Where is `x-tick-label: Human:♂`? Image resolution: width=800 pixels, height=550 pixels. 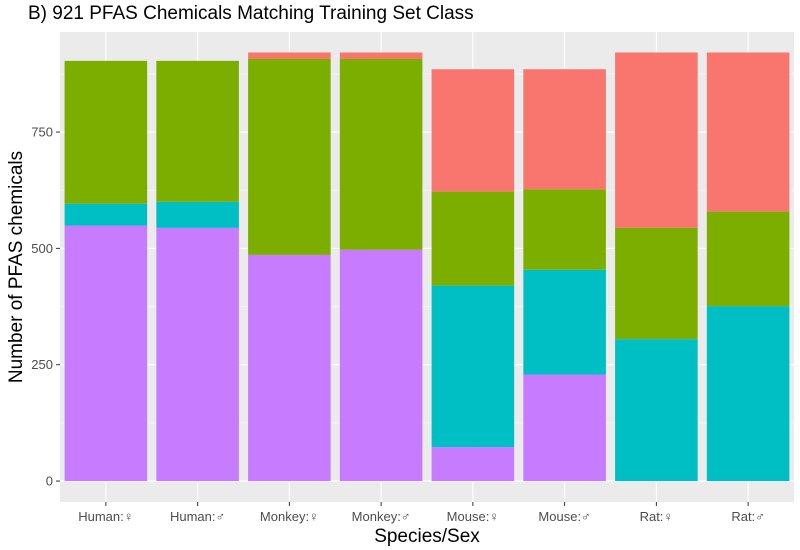
x-tick-label: Human:♂ is located at coordinates (197, 516).